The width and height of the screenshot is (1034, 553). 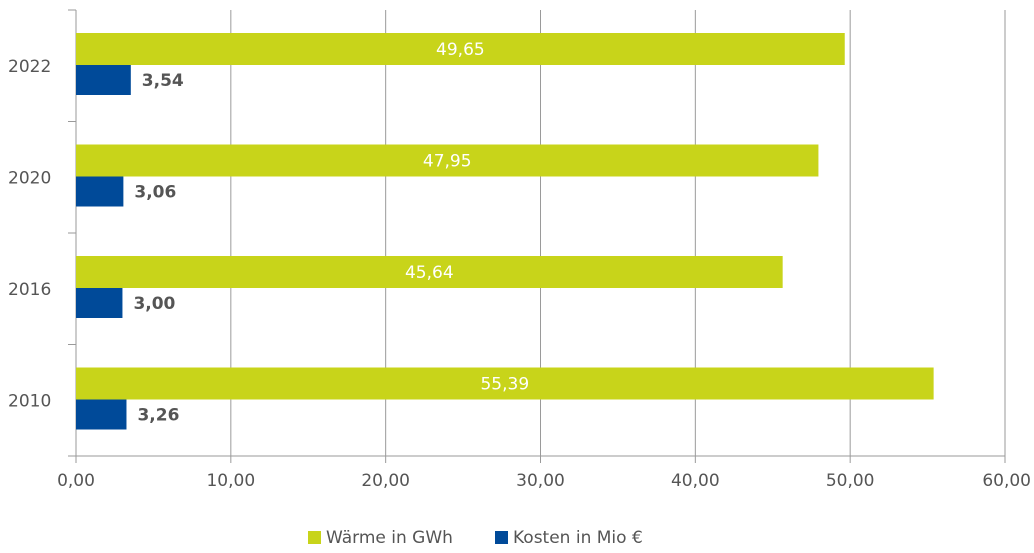 What do you see at coordinates (1006, 481) in the screenshot?
I see `x-tick-label: 60,00` at bounding box center [1006, 481].